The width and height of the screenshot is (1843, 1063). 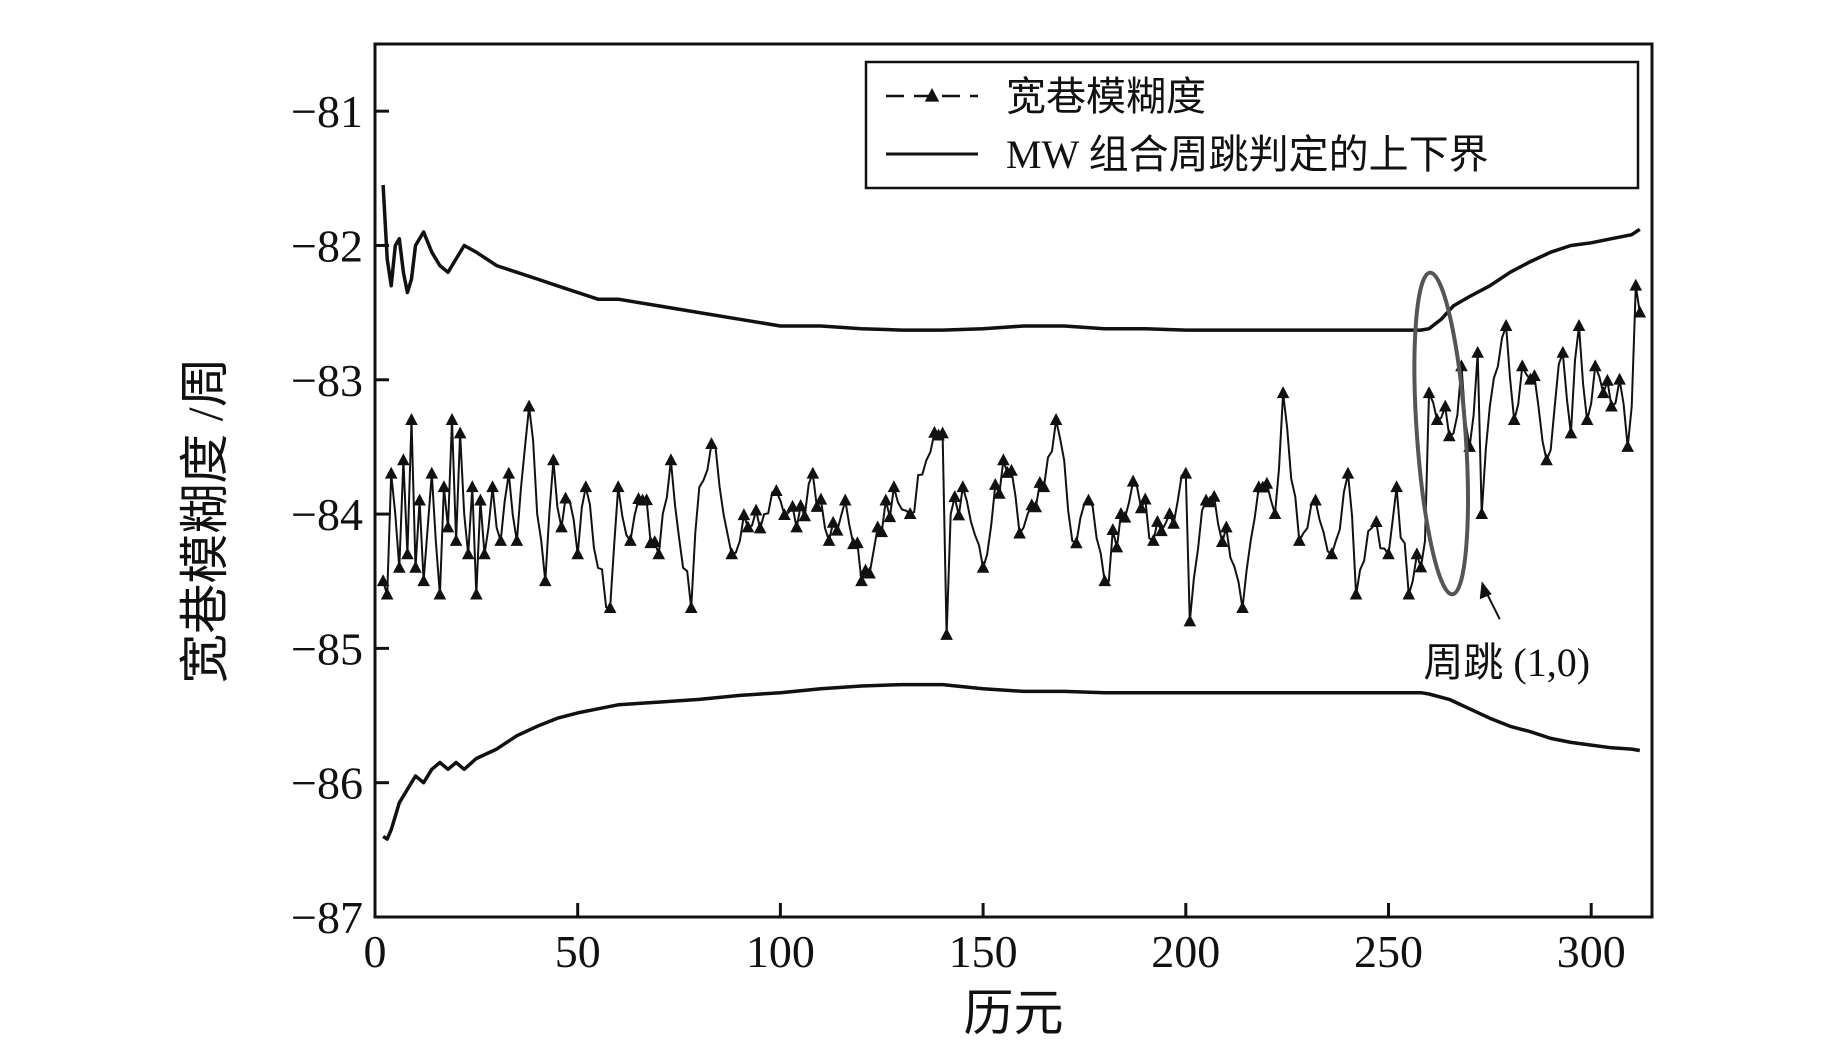 What do you see at coordinates (1506, 662) in the screenshot?
I see `cycle-slip-label: 周跳 (1,0)` at bounding box center [1506, 662].